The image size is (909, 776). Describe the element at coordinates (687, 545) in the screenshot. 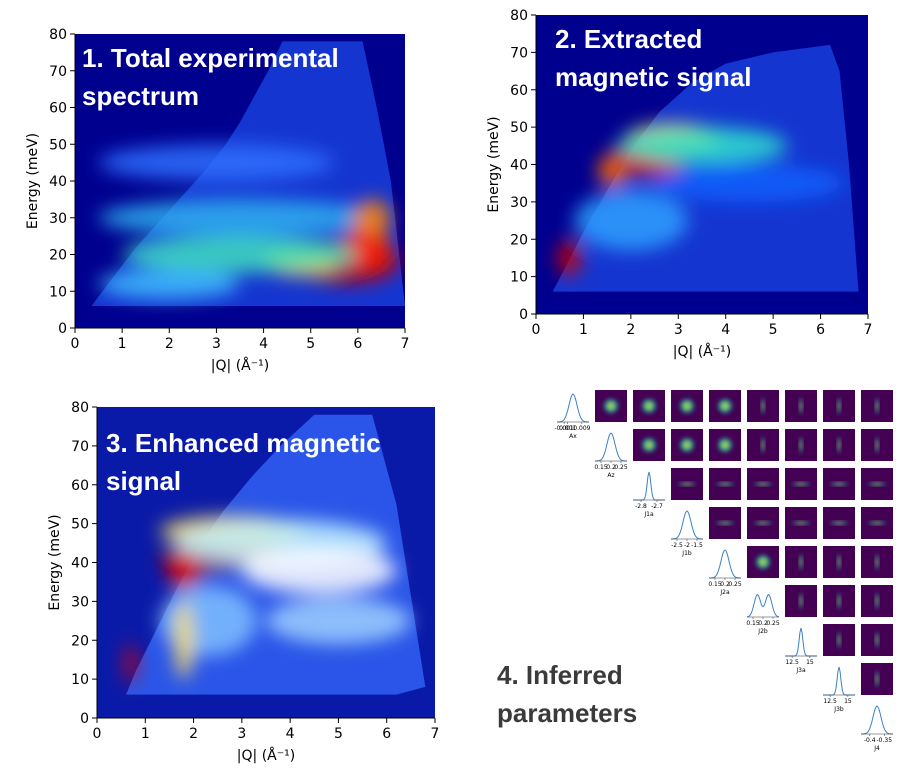

I see `x-tick-label: -2` at that location.